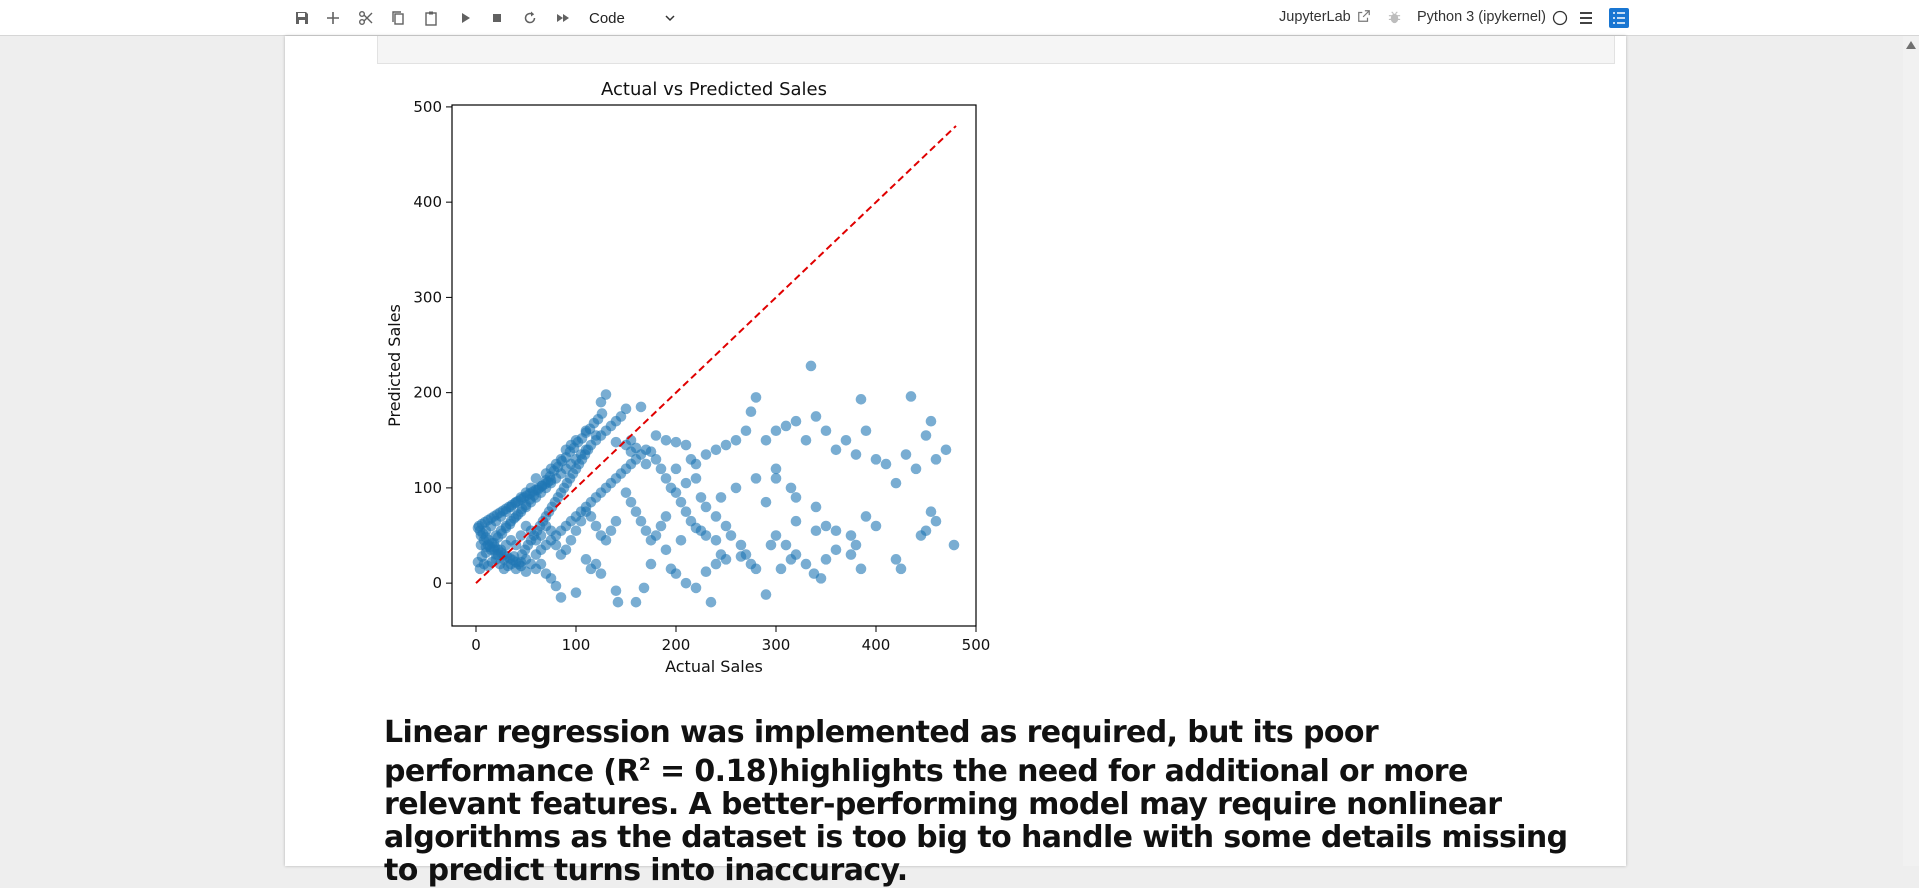 This screenshot has height=888, width=1919. I want to click on restart-run-all-button, so click(563, 18).